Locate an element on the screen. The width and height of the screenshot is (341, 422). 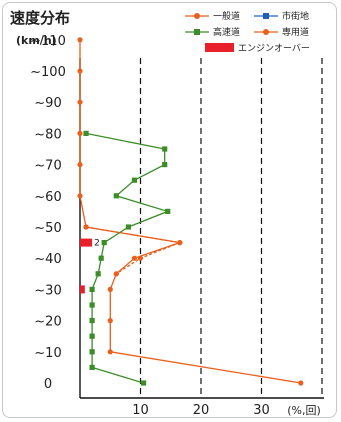
y-tick-label: ~90 is located at coordinates (47, 103).